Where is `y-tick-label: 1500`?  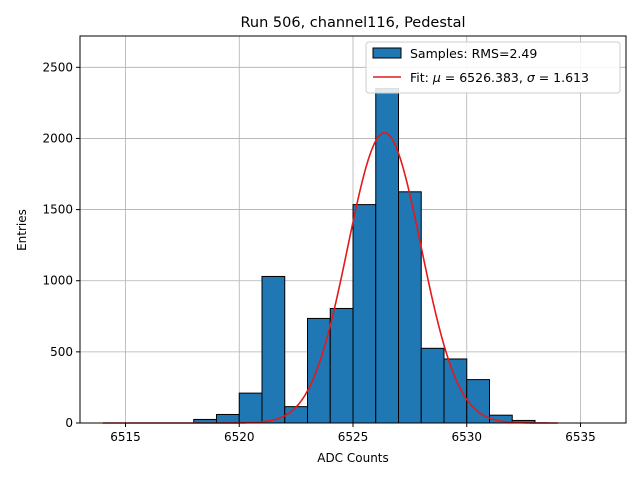
y-tick-label: 1500 is located at coordinates (57, 210).